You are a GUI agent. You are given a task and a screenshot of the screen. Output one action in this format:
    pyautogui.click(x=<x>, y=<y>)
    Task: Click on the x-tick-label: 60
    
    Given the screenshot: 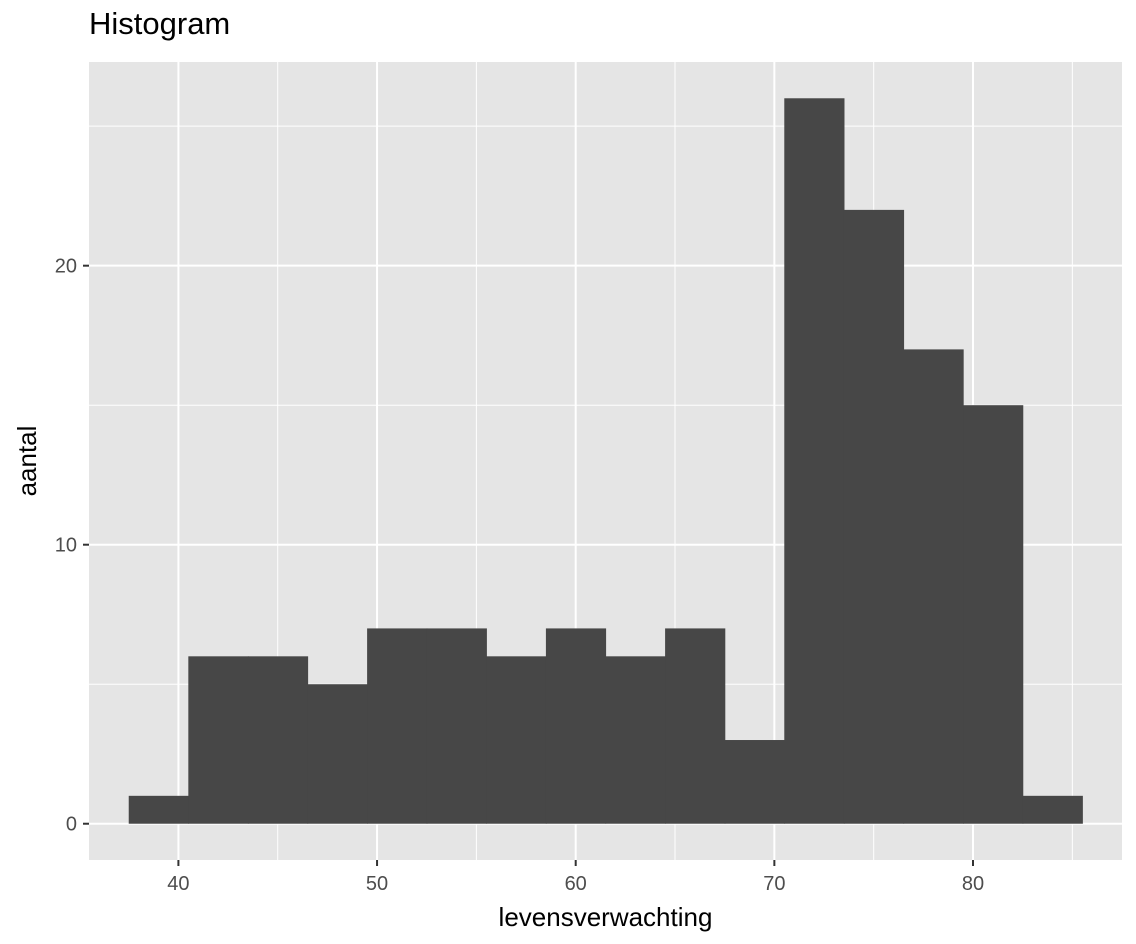 What is the action you would take?
    pyautogui.click(x=576, y=884)
    